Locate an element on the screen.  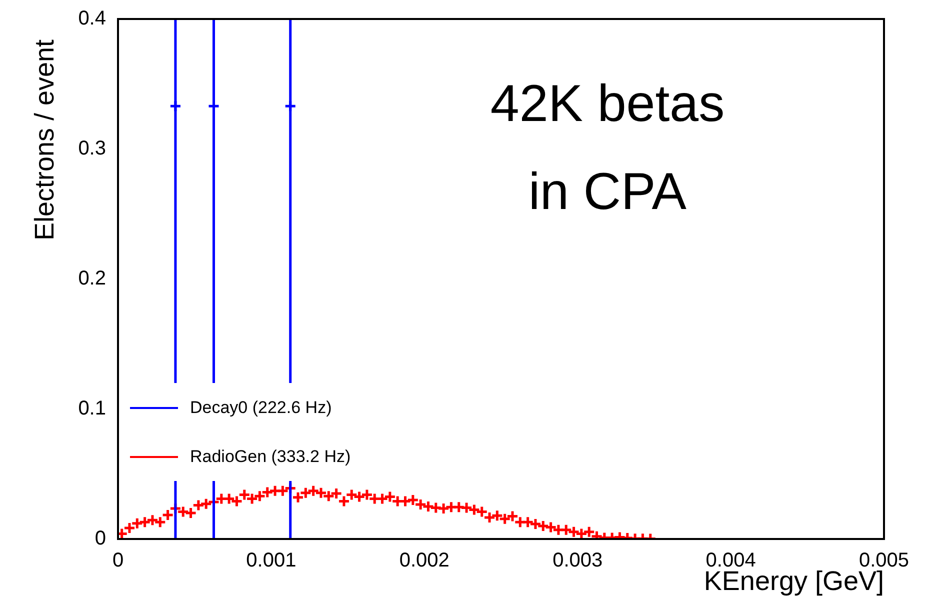
x-tick-label: 0.002 is located at coordinates (424, 561).